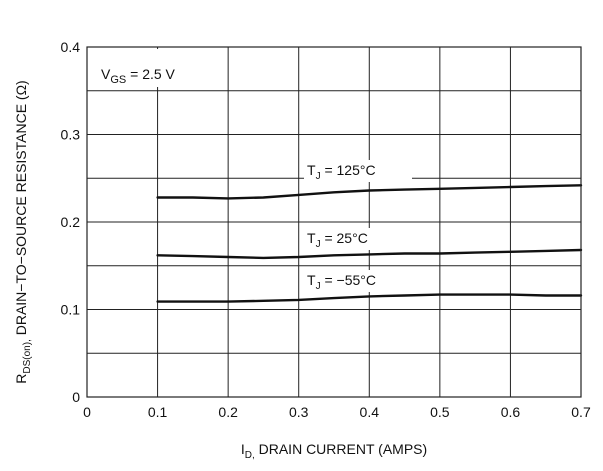 The height and width of the screenshot is (471, 603). What do you see at coordinates (76, 397) in the screenshot?
I see `y-tick-label: 0` at bounding box center [76, 397].